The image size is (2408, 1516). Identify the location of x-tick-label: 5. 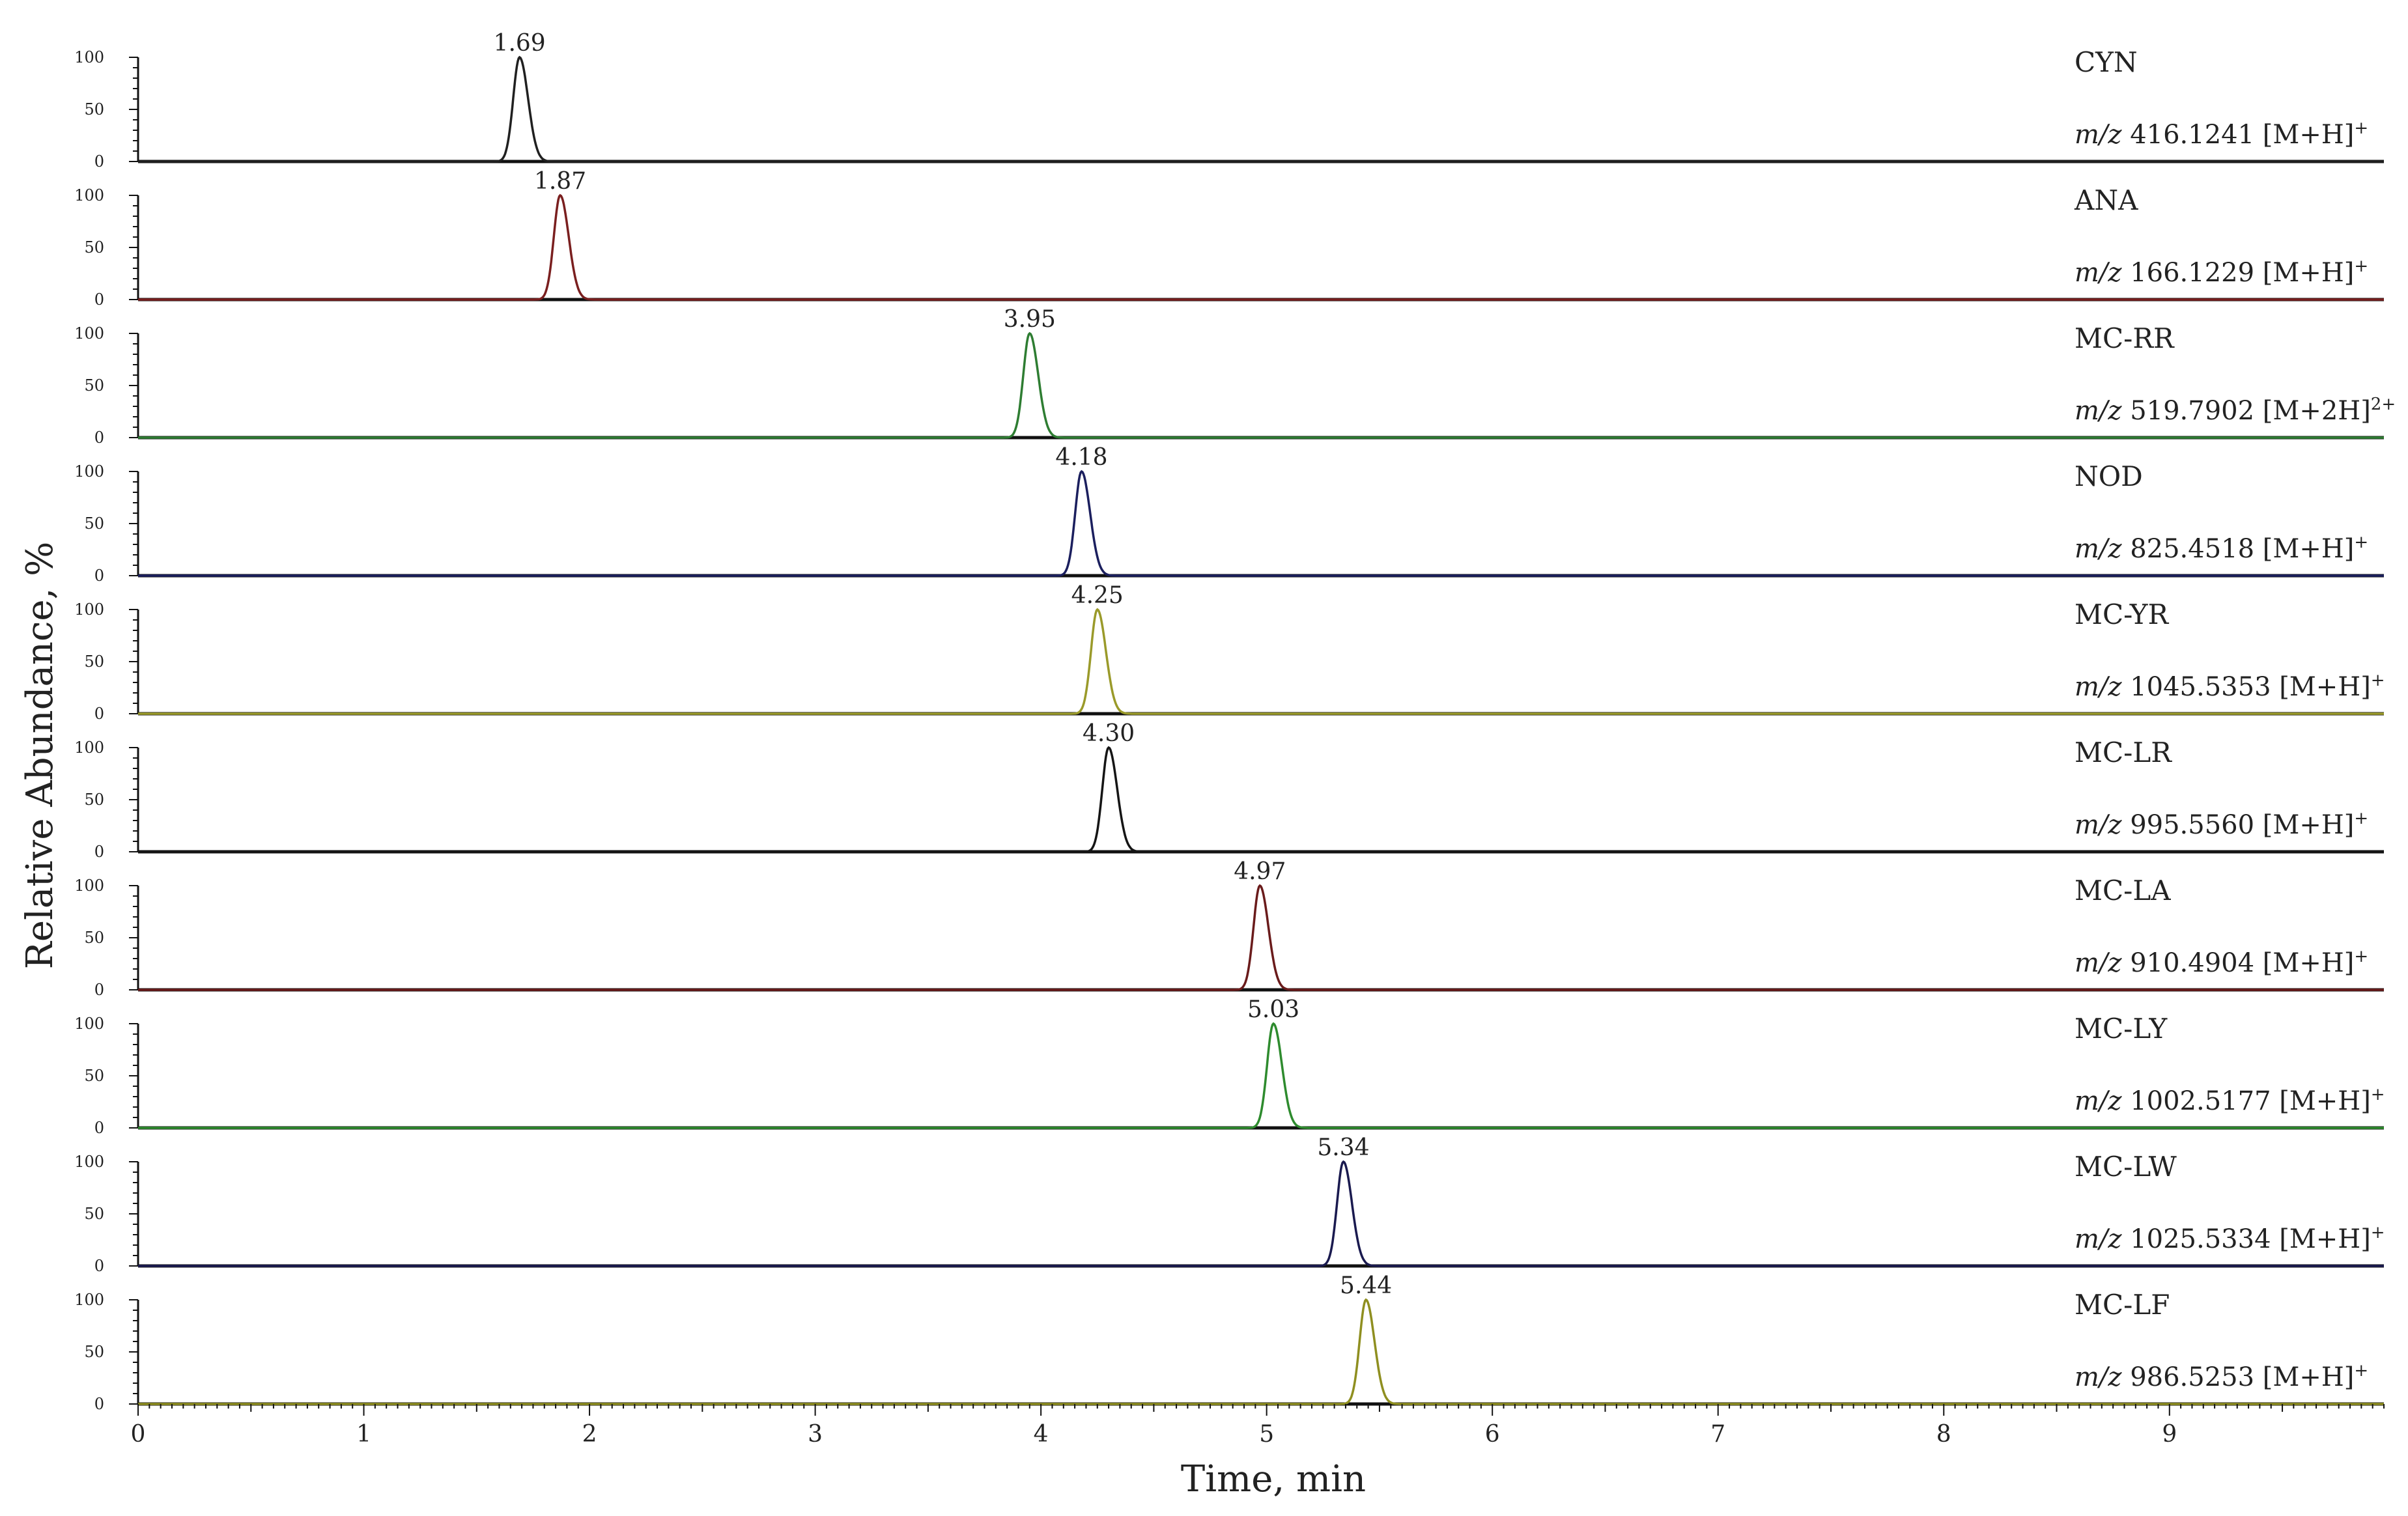
(1267, 1434).